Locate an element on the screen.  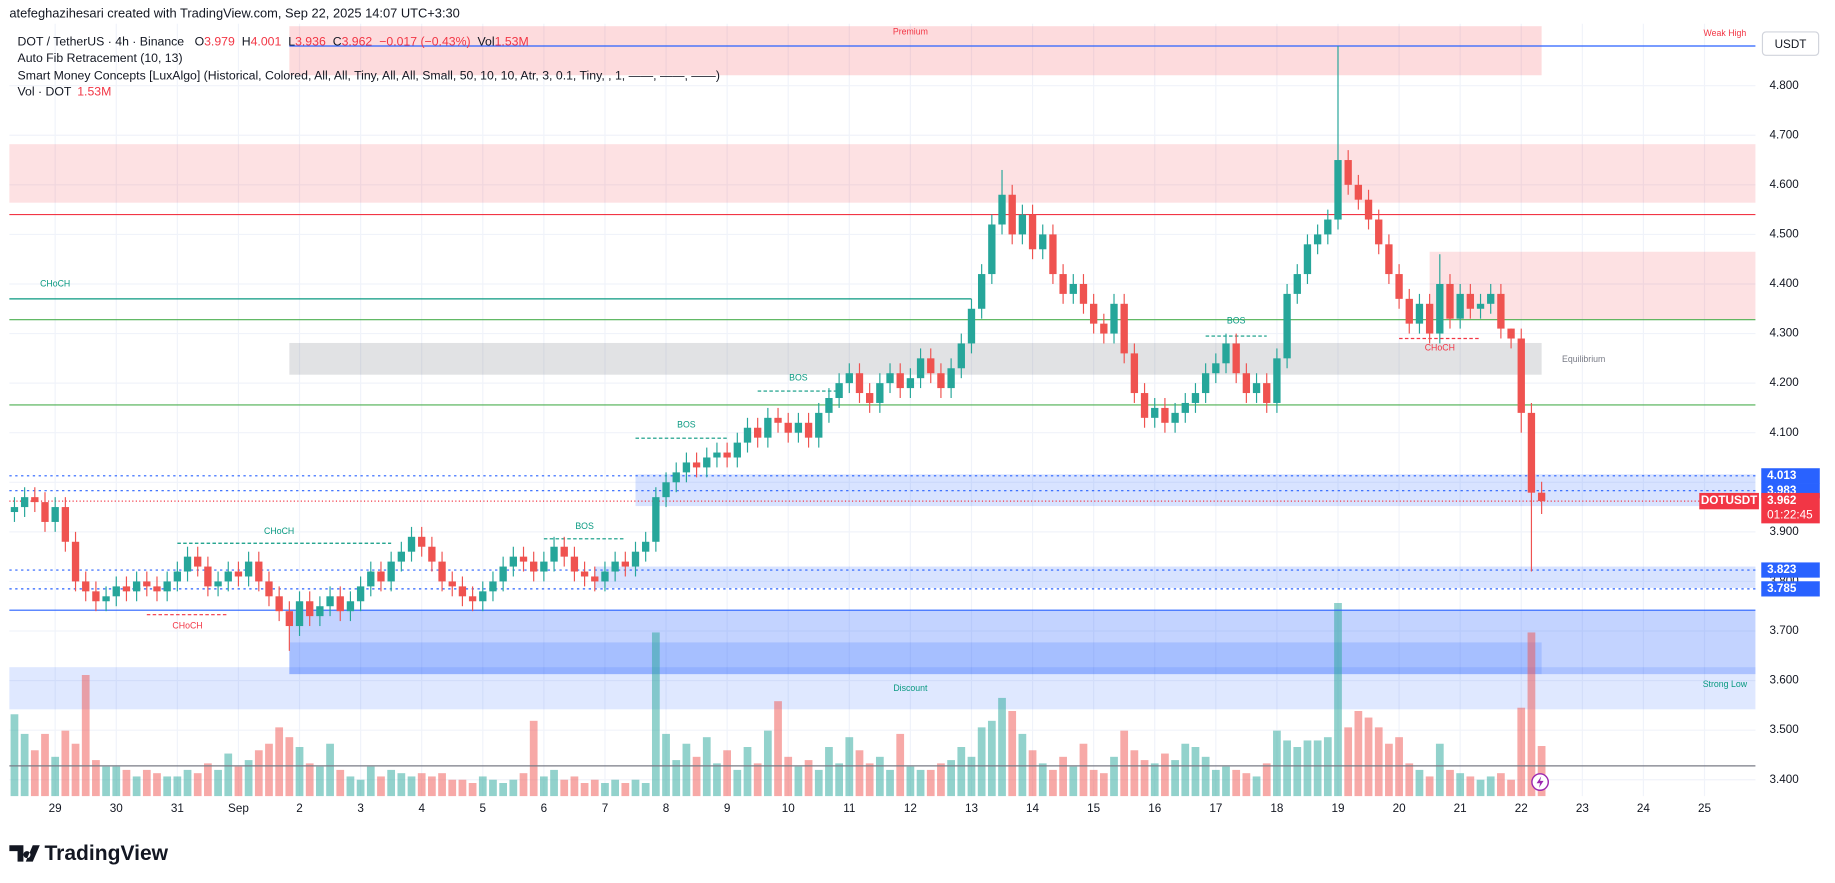
x-tick-label: 5 is located at coordinates (483, 808).